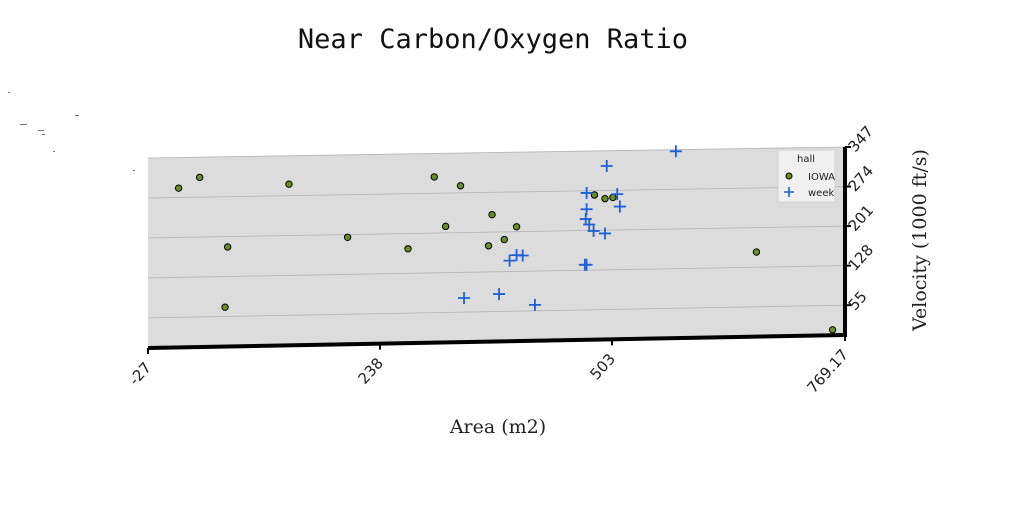 Image resolution: width=1024 pixels, height=512 pixels. I want to click on y-tick-label-1: 128, so click(861, 257).